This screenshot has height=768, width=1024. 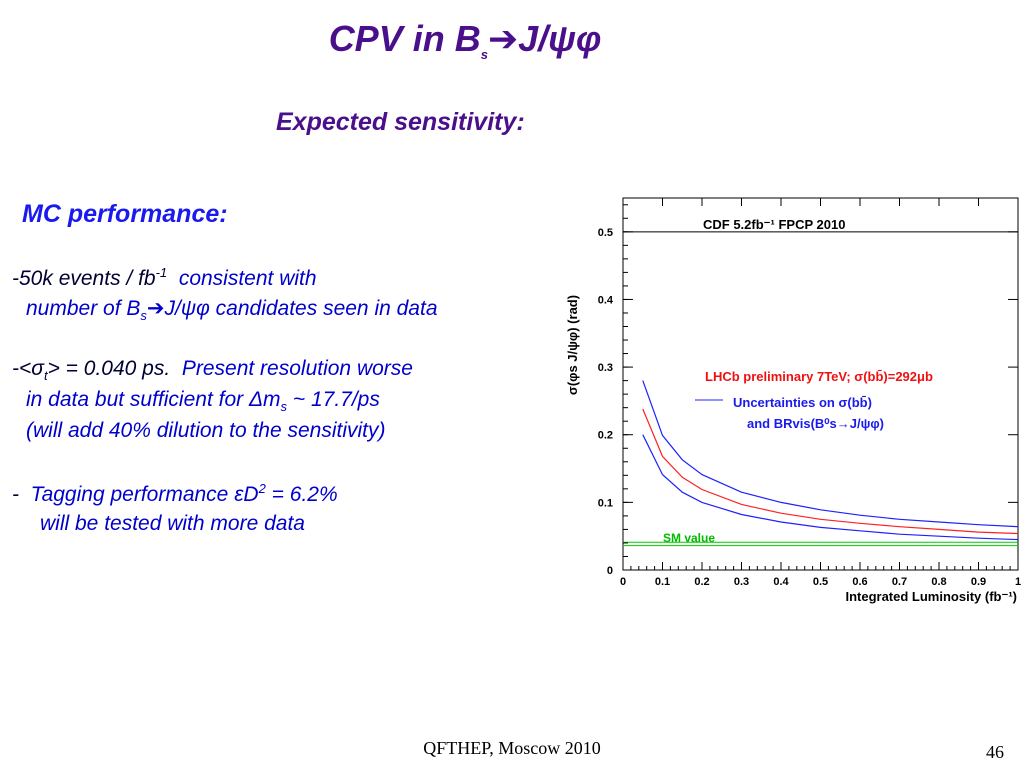 I want to click on bullet-tagging-line1: - Tagging performance εD2 = 6.2%, so click(x=175, y=493).